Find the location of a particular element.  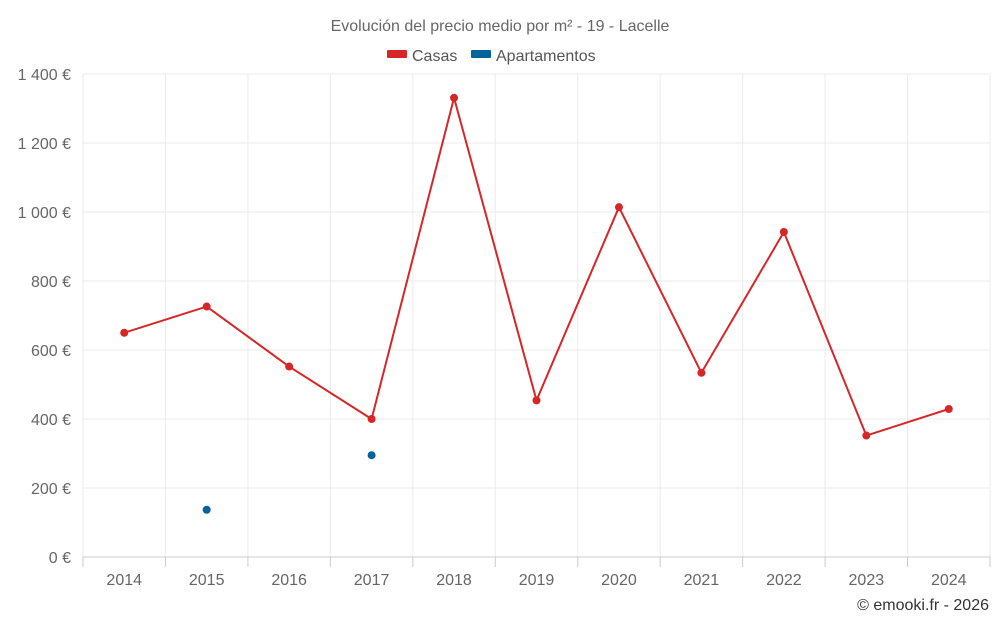

x-tick-label: 2023 is located at coordinates (867, 580).